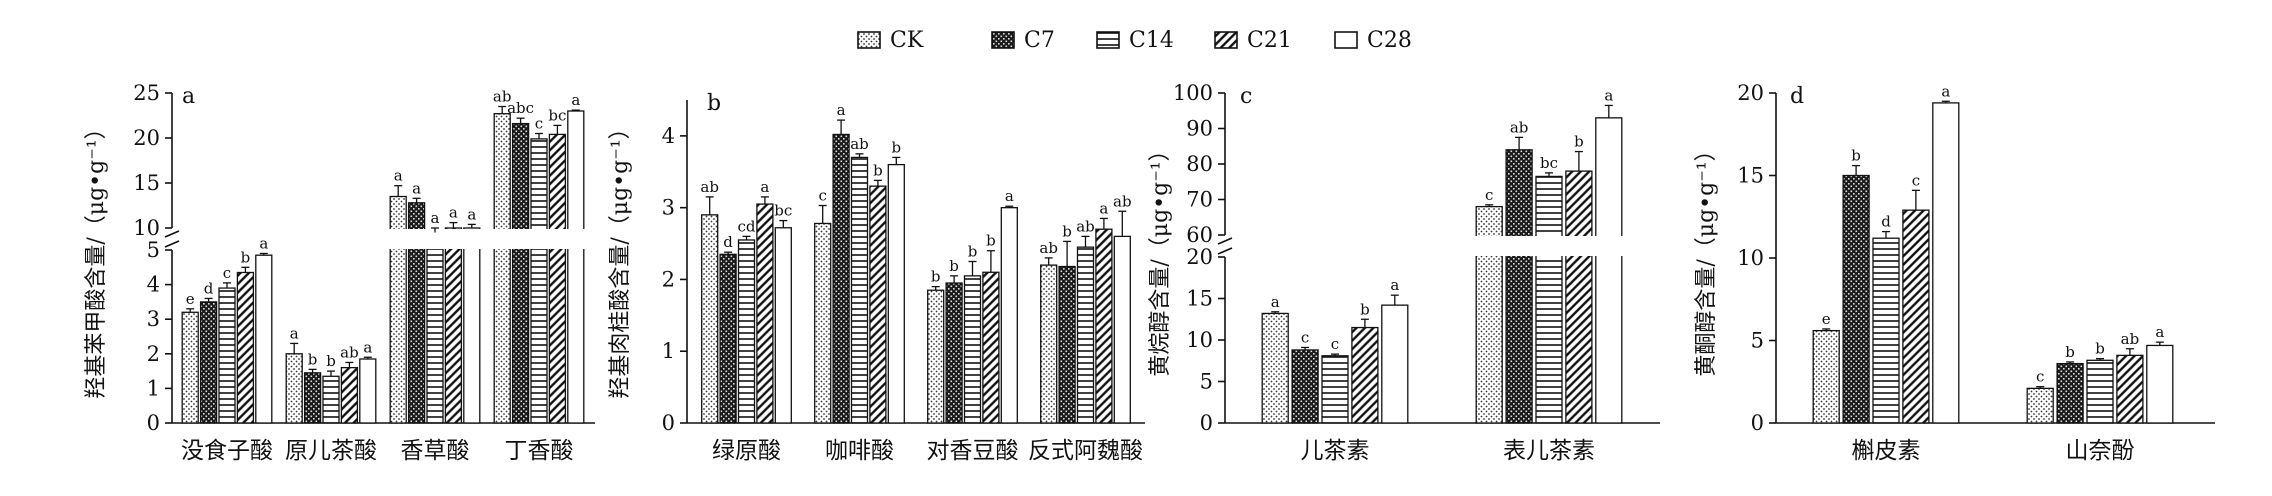 This screenshot has height=496, width=2272. Describe the element at coordinates (1085, 451) in the screenshot. I see `x-category-label: 反式阿魏酸` at that location.